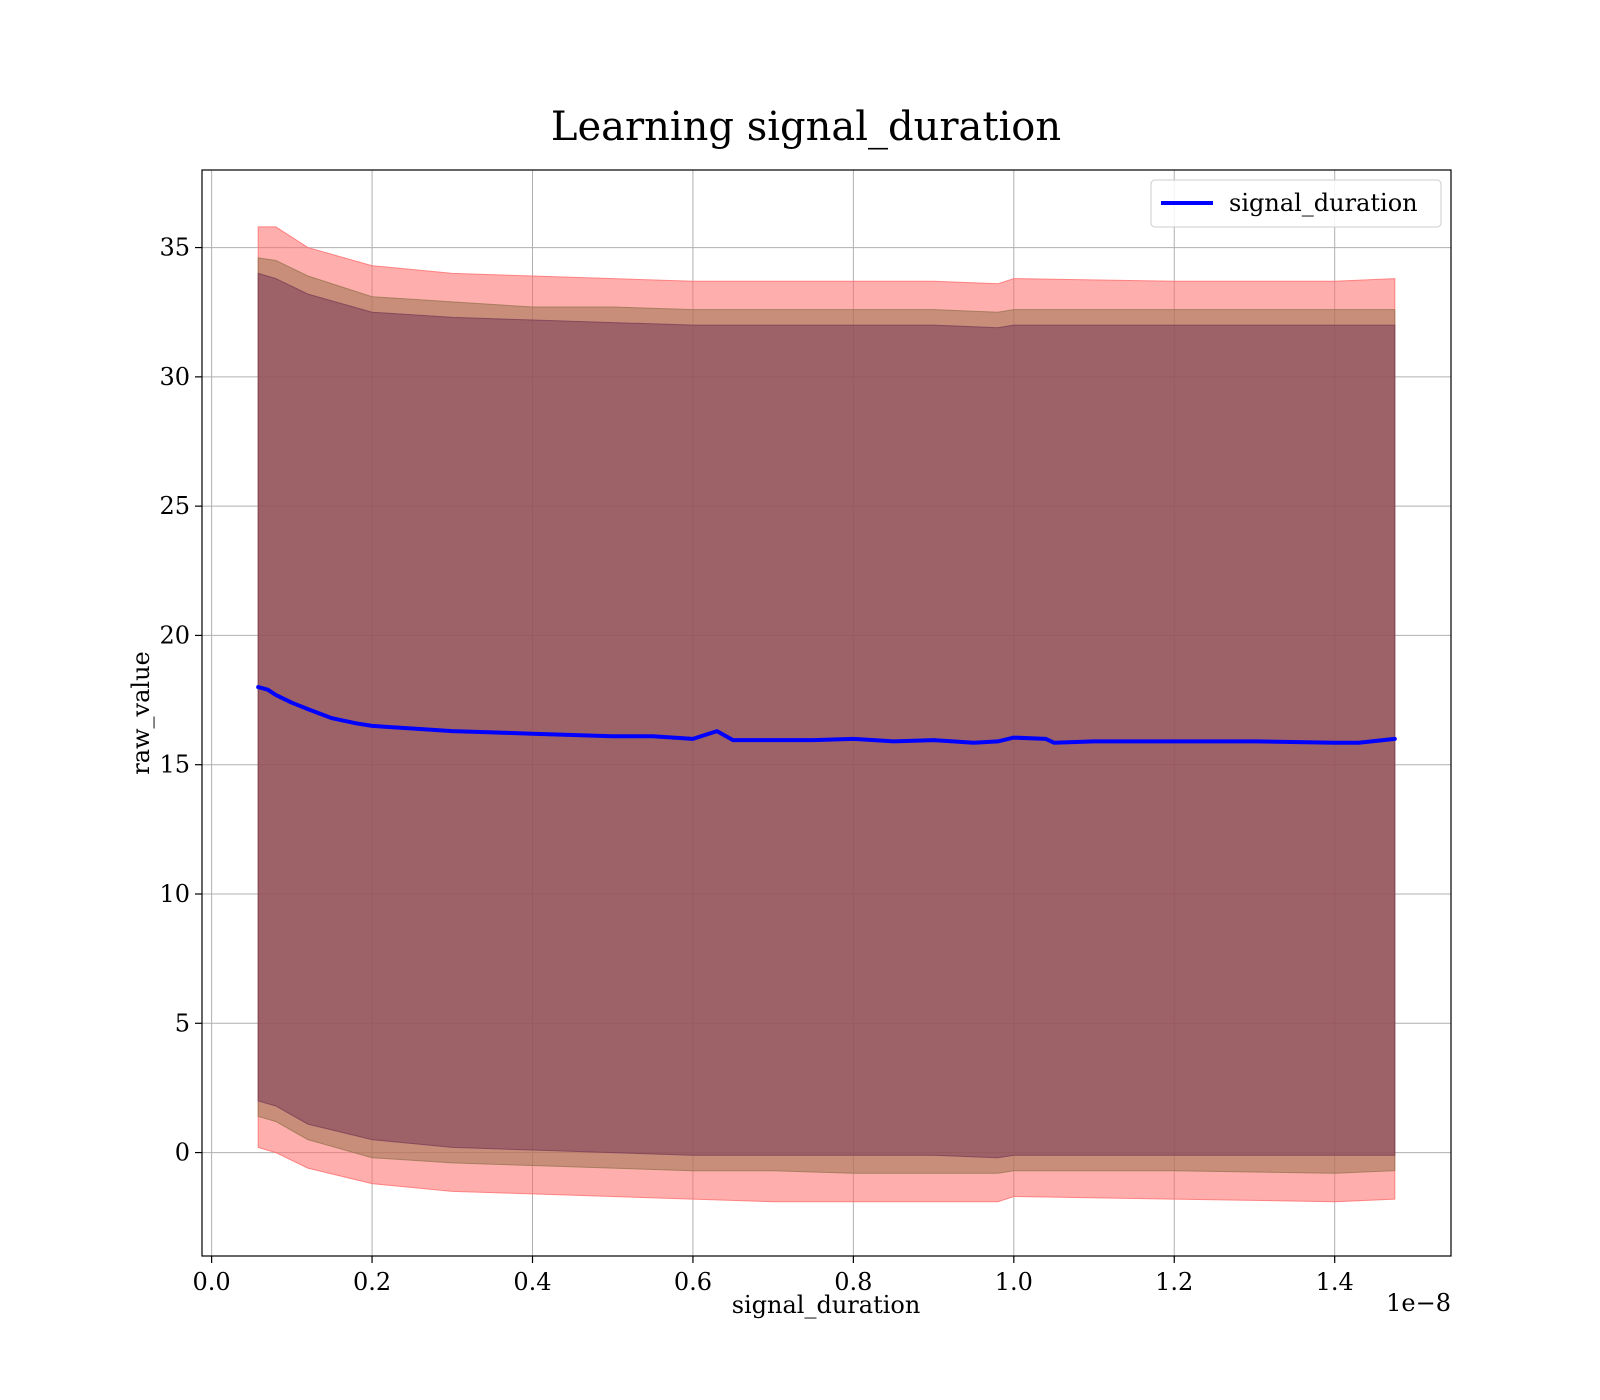  Describe the element at coordinates (773, 1276) in the screenshot. I see `x-axis-ticks: 0.0 0.2 0.4 0.6 0.8 1.0 1.2 1.4` at that location.